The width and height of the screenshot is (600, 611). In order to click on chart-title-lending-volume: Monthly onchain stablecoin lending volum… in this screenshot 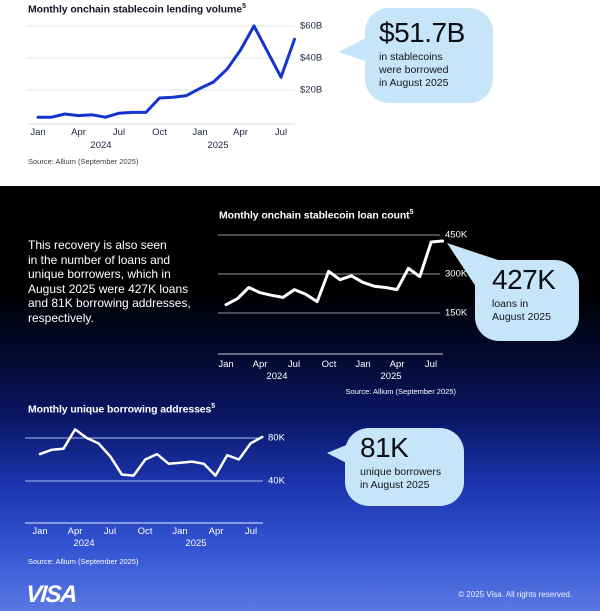, I will do `click(137, 9)`.